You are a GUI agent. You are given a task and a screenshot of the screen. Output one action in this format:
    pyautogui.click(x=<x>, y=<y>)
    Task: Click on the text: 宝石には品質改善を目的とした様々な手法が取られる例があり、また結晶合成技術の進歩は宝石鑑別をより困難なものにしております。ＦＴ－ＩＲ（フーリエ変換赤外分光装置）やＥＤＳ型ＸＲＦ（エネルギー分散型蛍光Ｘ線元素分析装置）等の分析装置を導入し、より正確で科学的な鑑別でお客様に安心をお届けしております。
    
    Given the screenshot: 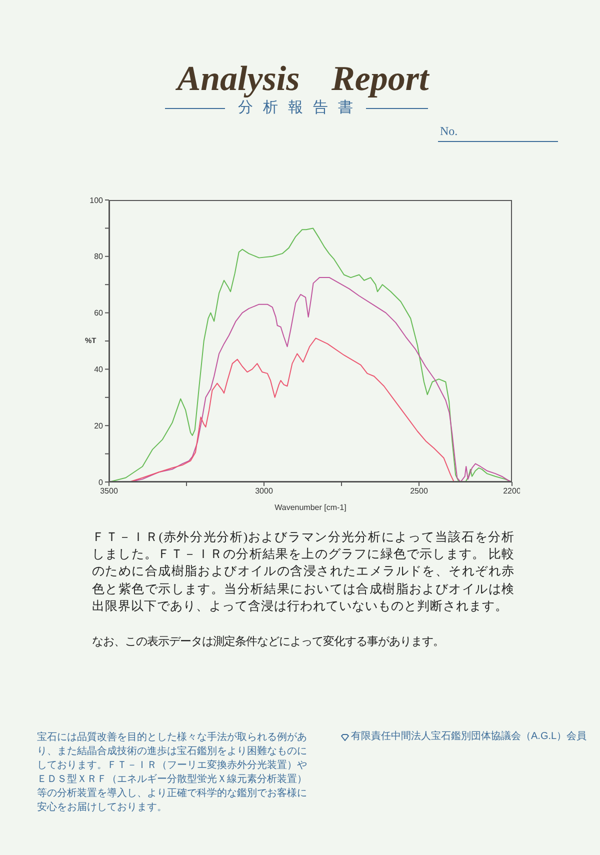 What is the action you would take?
    pyautogui.click(x=172, y=772)
    